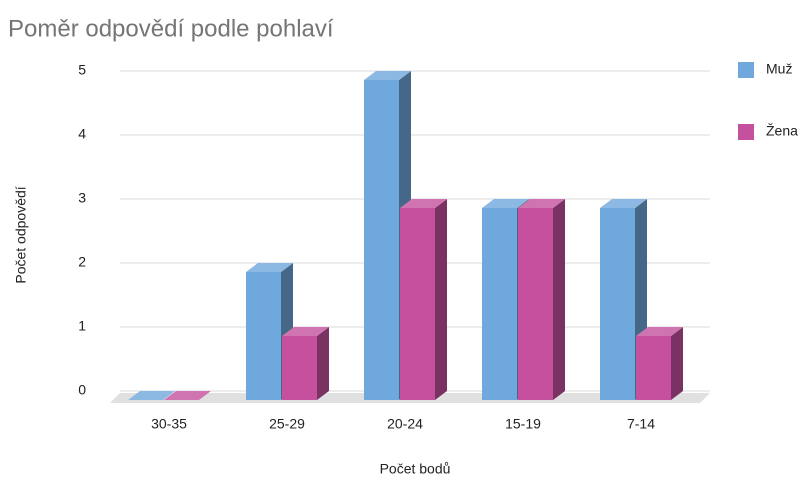 This screenshot has height=480, width=808. Describe the element at coordinates (82, 326) in the screenshot. I see `y-tick-label: 1` at that location.